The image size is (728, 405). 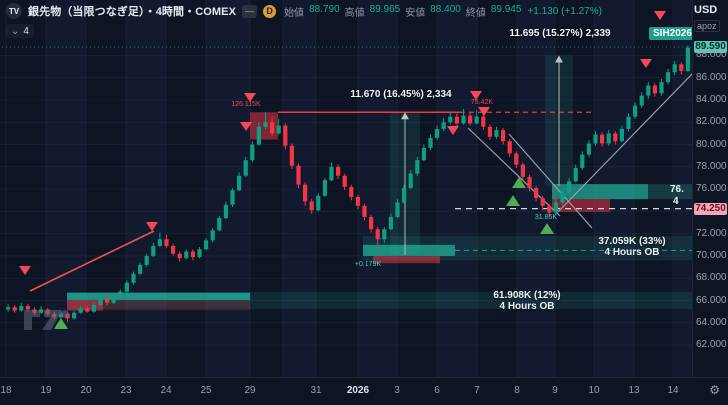 I want to click on legend-toggle: ⌄ 4, so click(x=20, y=31).